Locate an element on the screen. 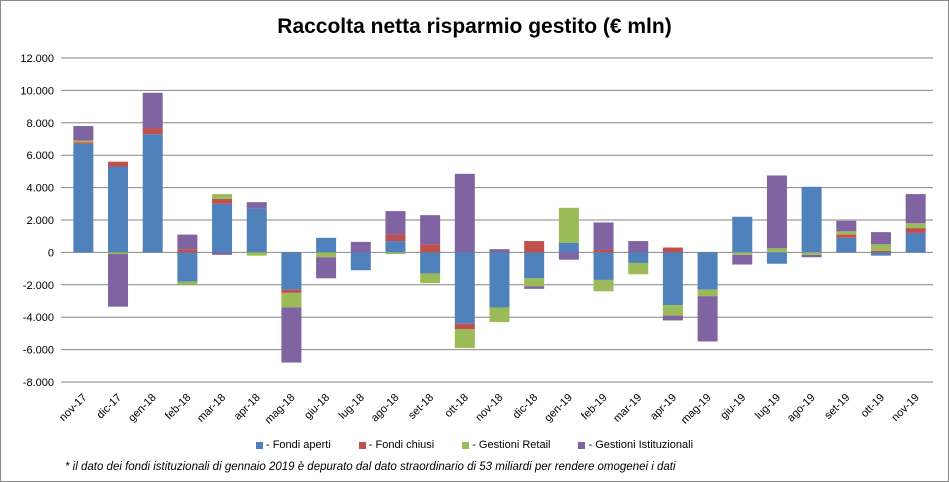  x-tick-label: dic-17 is located at coordinates (109, 407).